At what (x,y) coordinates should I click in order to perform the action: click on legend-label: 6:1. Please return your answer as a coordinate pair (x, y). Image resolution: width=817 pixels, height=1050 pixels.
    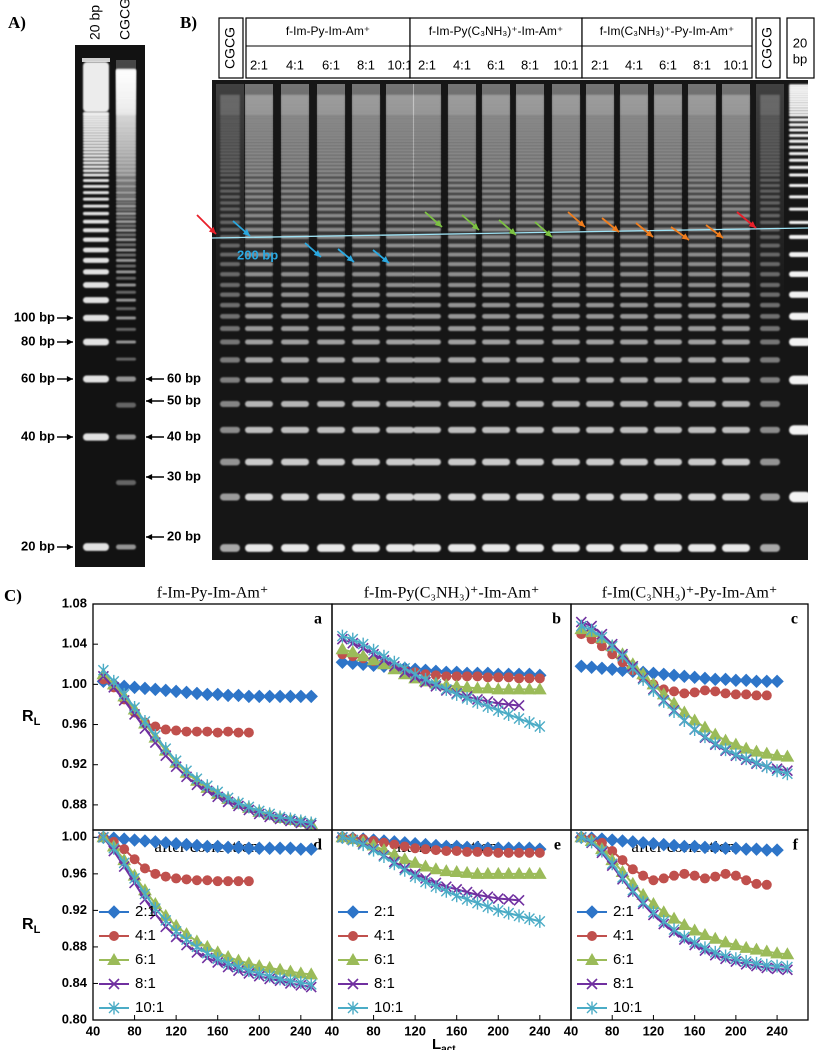
    Looking at the image, I should click on (145, 959).